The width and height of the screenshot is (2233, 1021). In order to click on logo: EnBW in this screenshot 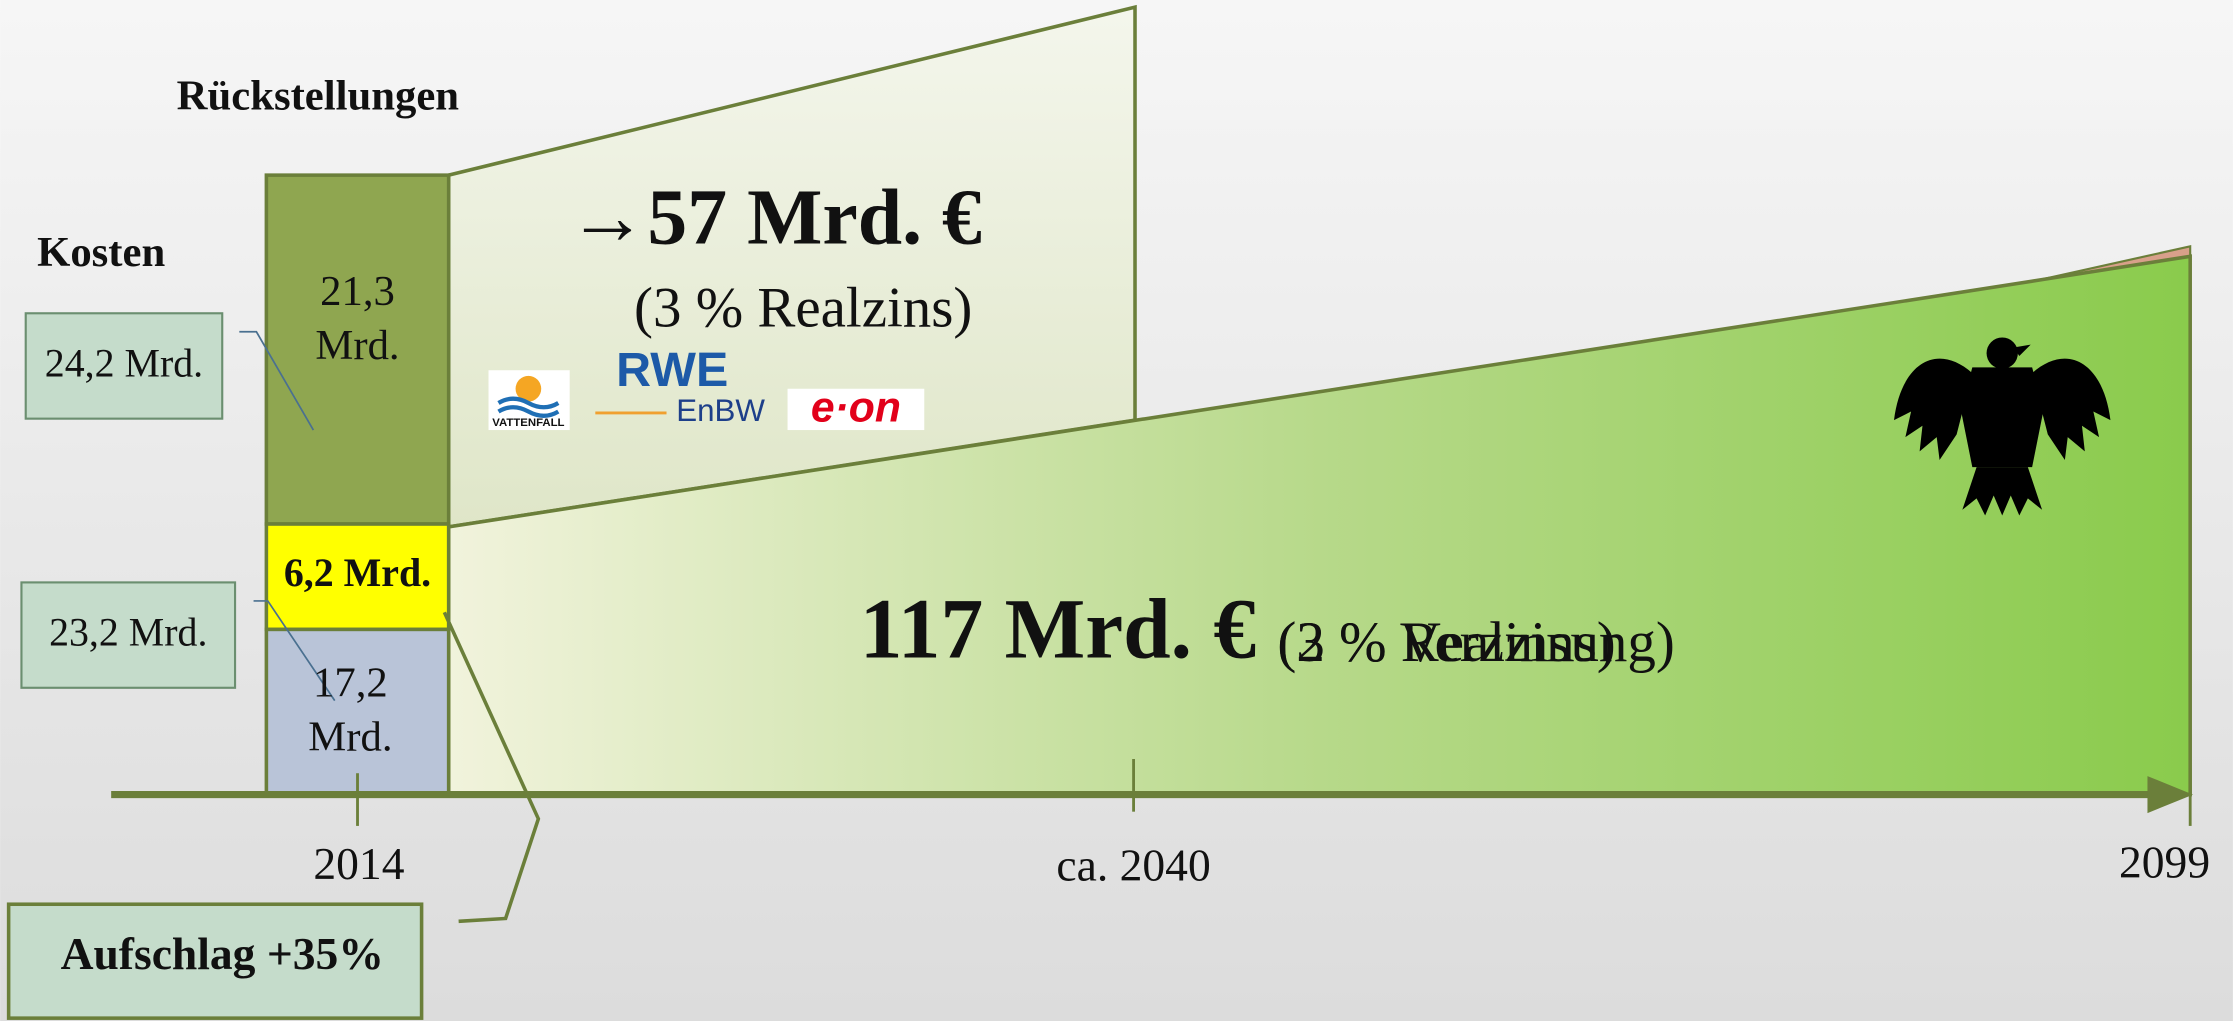, I will do `click(720, 410)`.